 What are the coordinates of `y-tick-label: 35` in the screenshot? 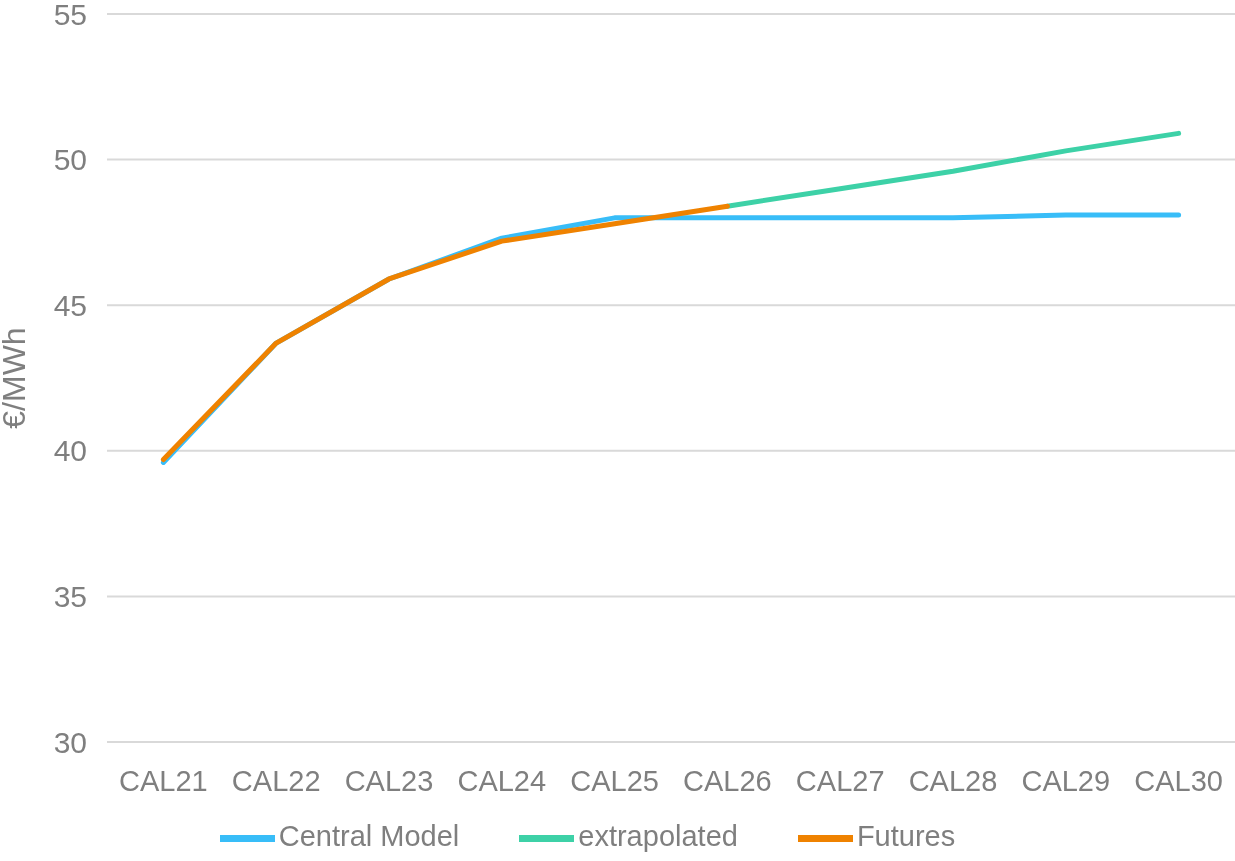 It's located at (70, 597).